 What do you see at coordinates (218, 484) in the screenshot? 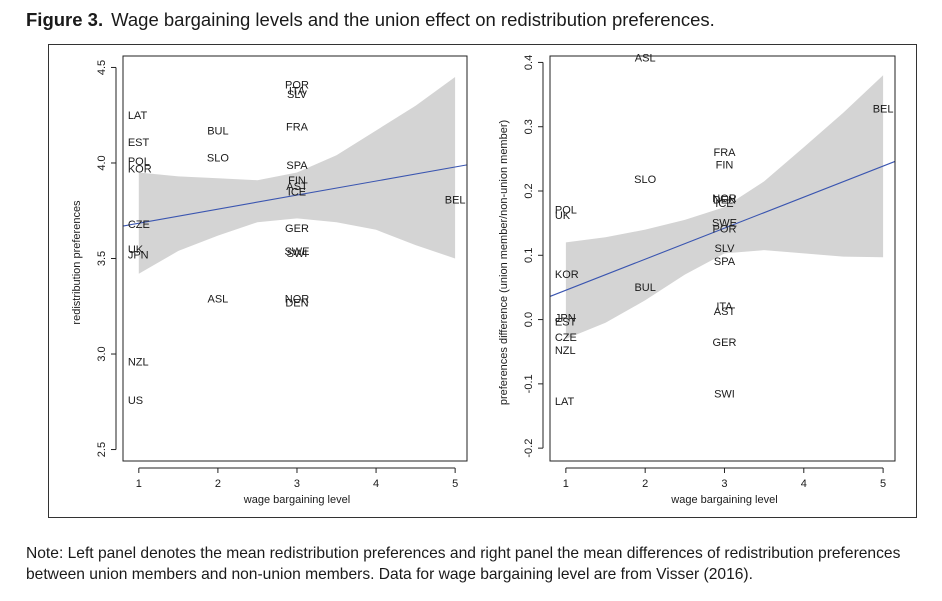
I see `left-x-tick-label: 2` at bounding box center [218, 484].